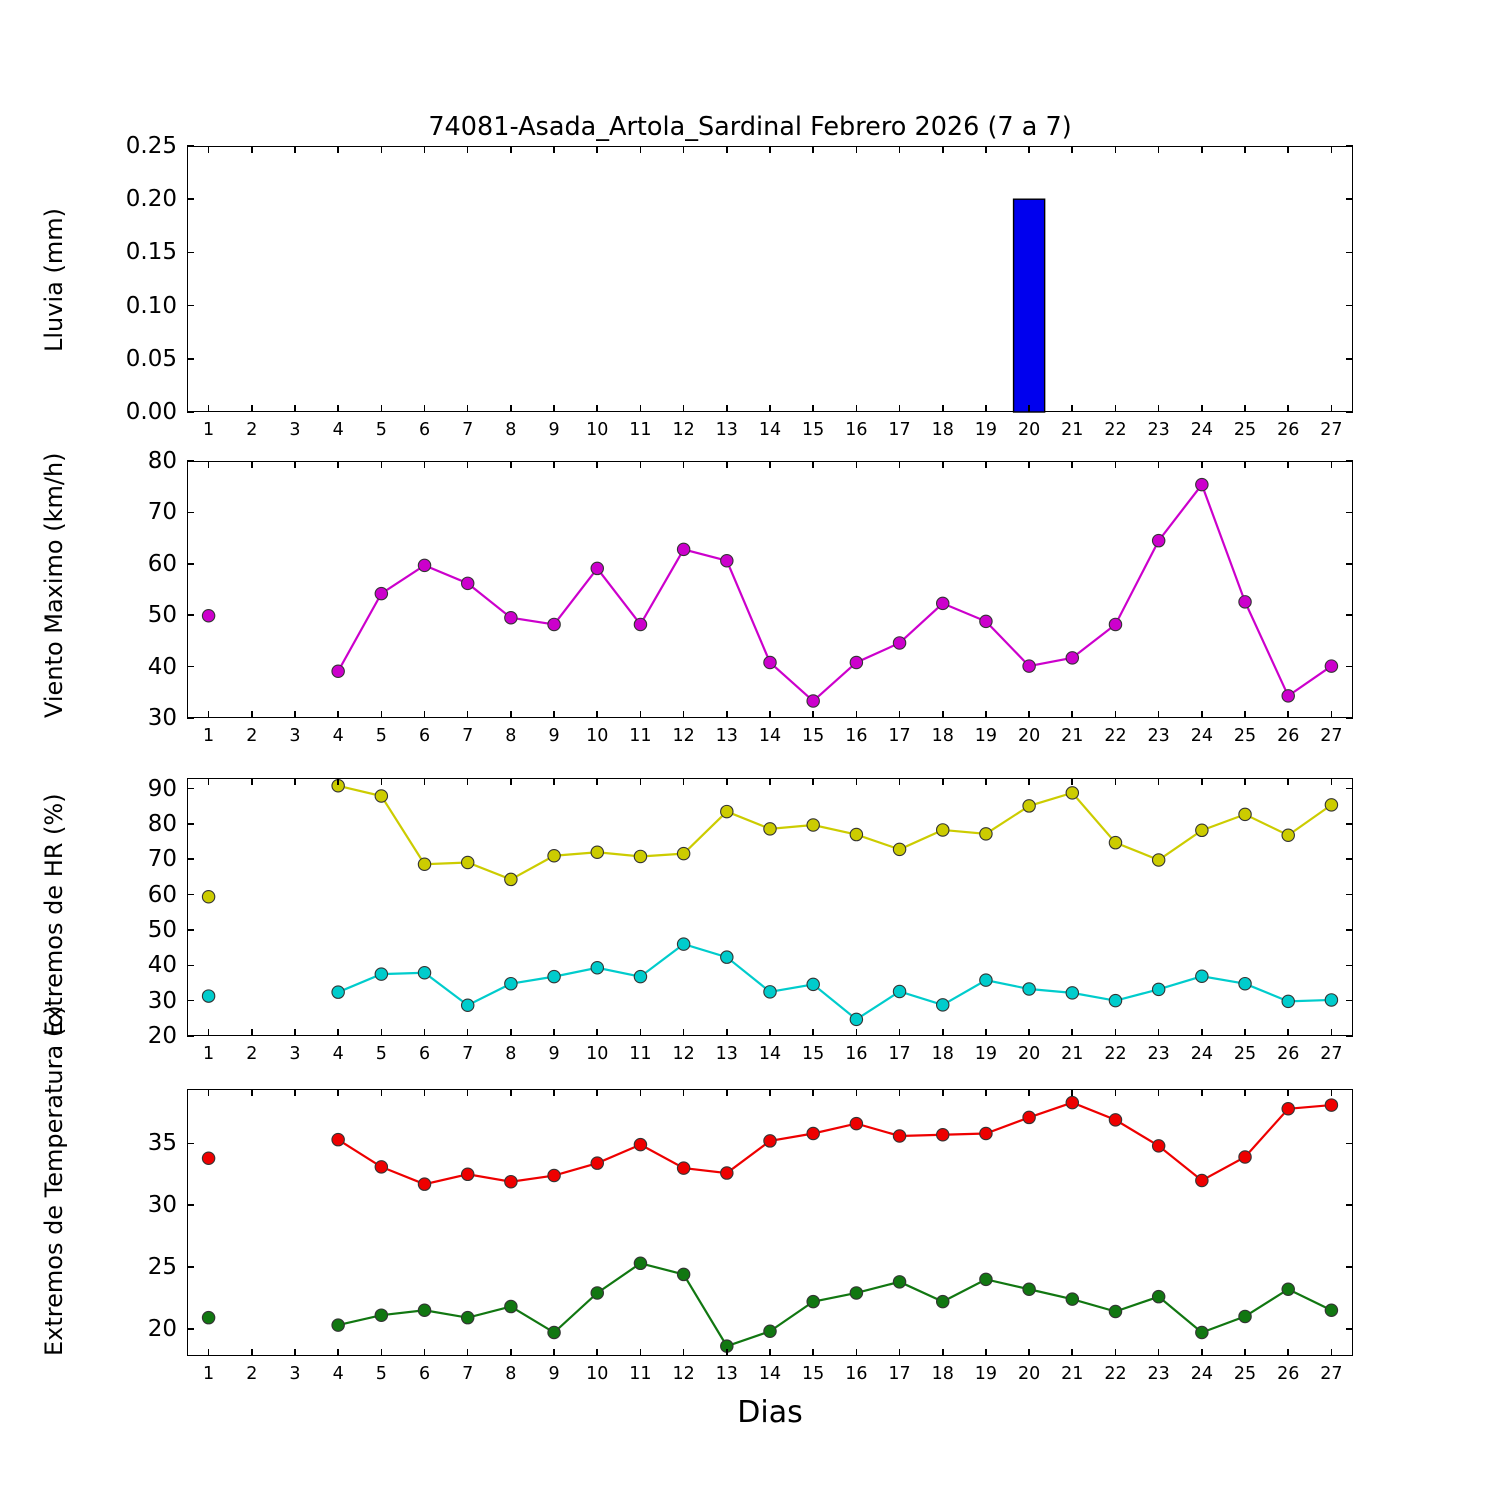 This screenshot has height=1500, width=1500. What do you see at coordinates (209, 1374) in the screenshot?
I see `x-tick-label: 1` at bounding box center [209, 1374].